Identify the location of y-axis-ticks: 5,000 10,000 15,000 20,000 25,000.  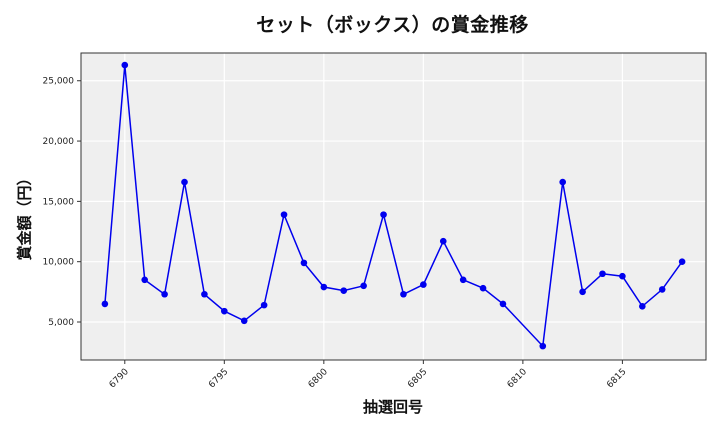
(62, 202).